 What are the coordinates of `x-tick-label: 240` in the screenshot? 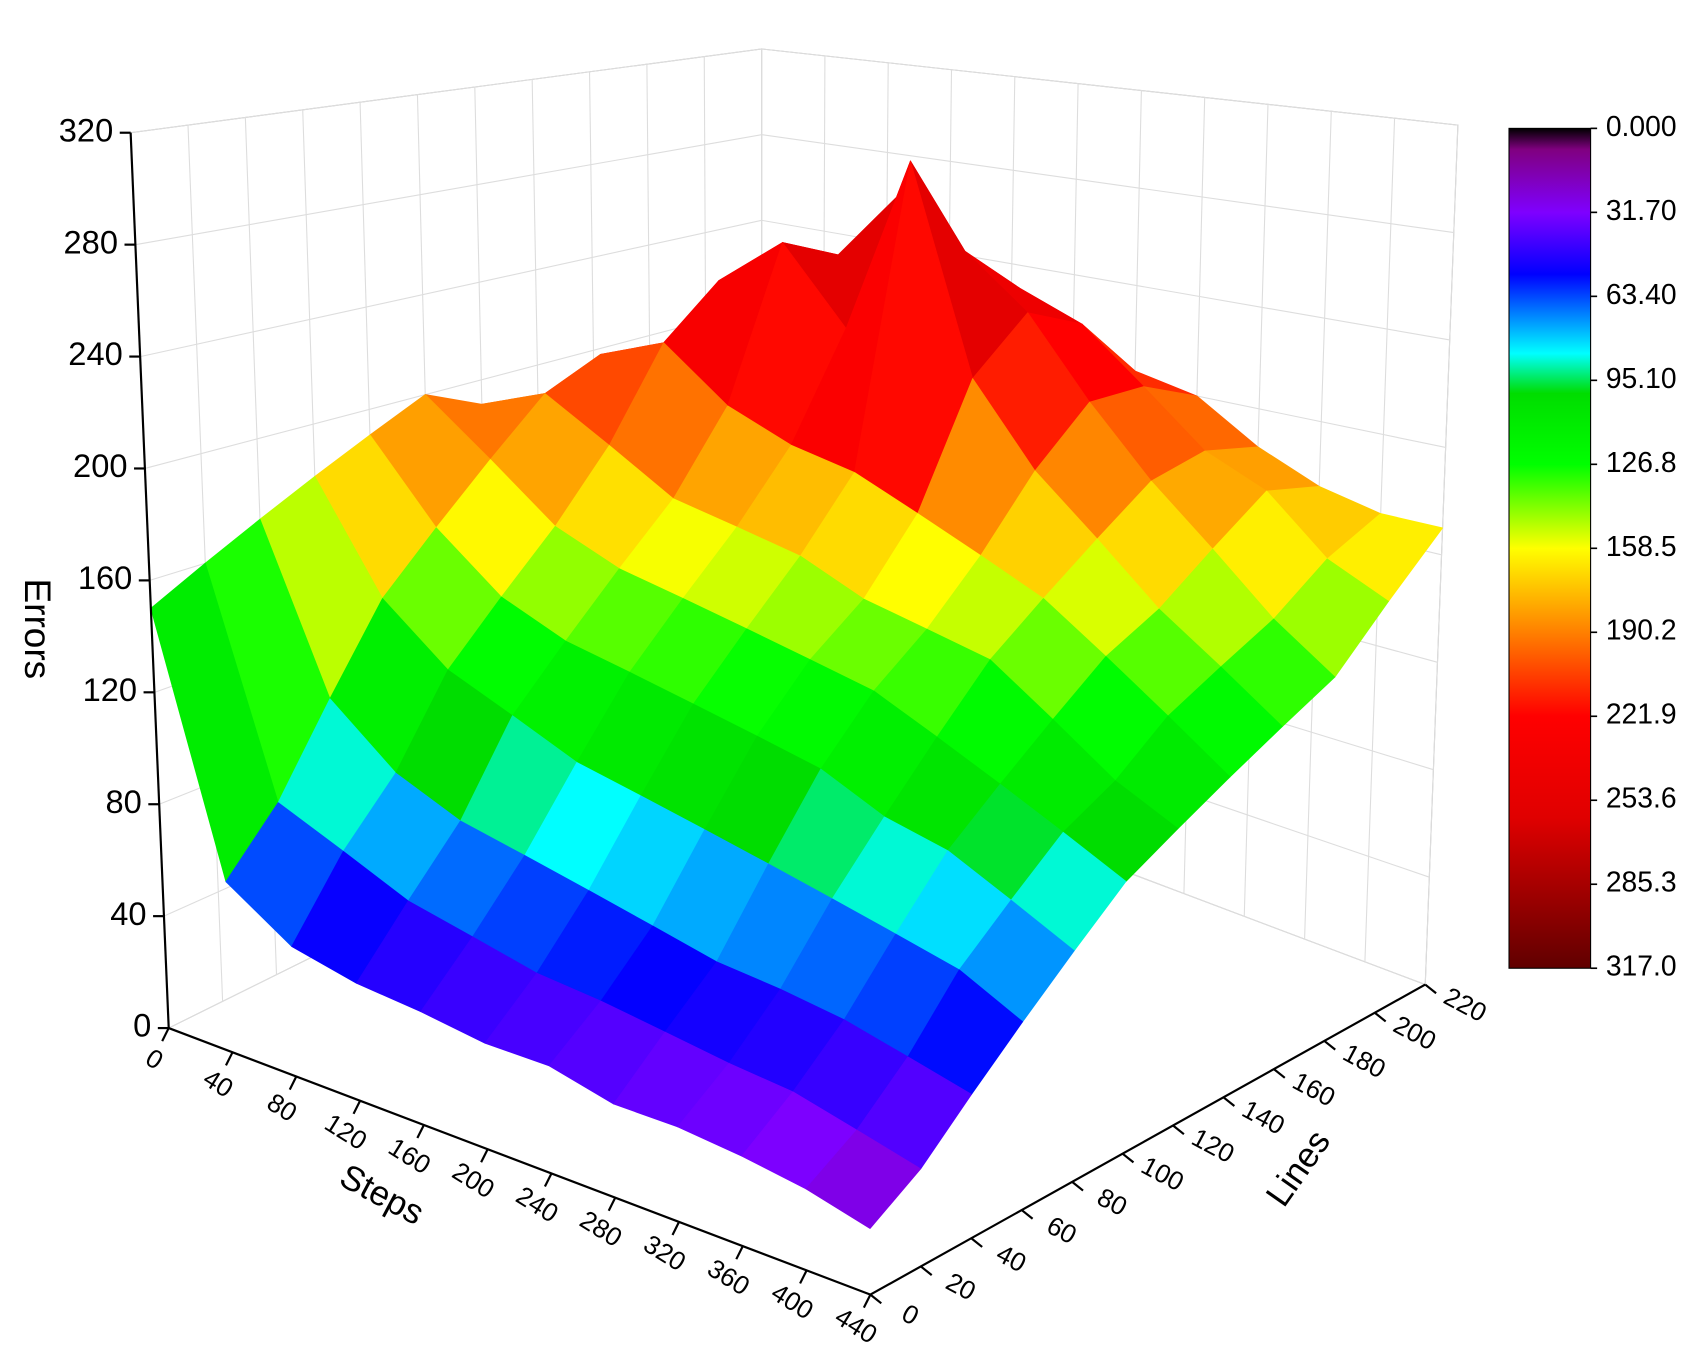 It's located at (537, 1204).